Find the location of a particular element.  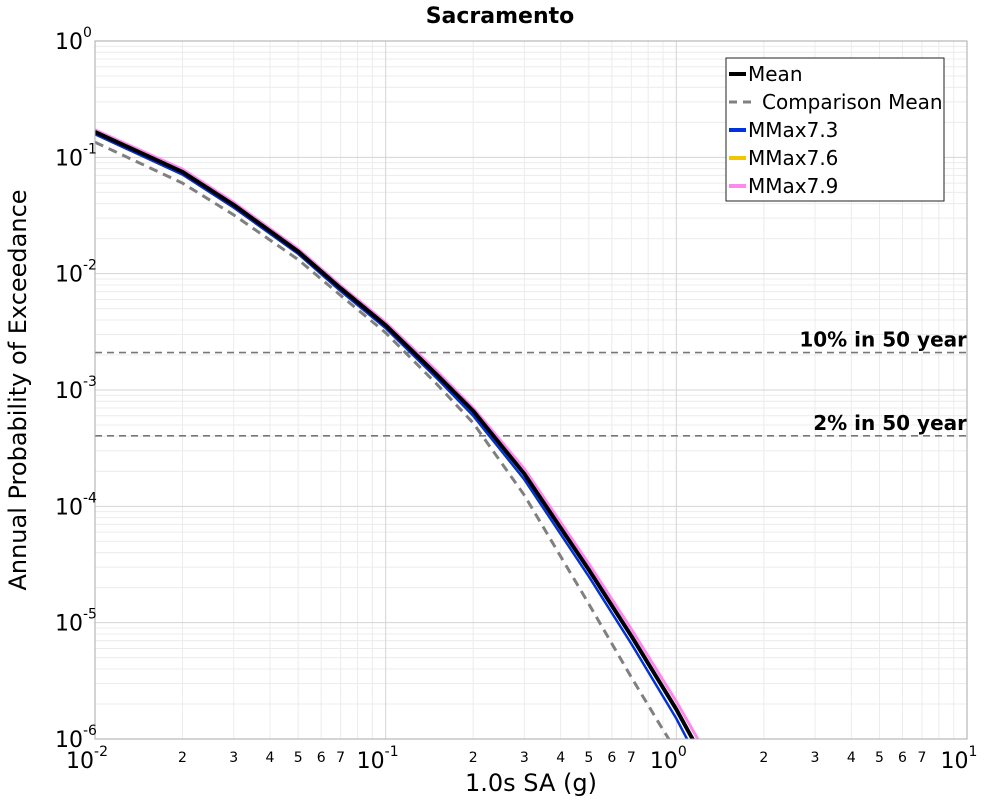

x-tick-label: 10⁻¹ is located at coordinates (378, 759).